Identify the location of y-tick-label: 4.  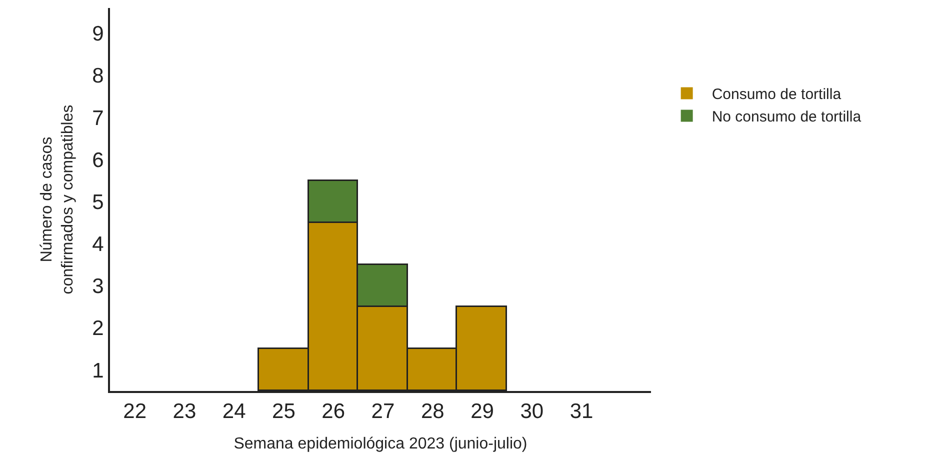
(98, 244).